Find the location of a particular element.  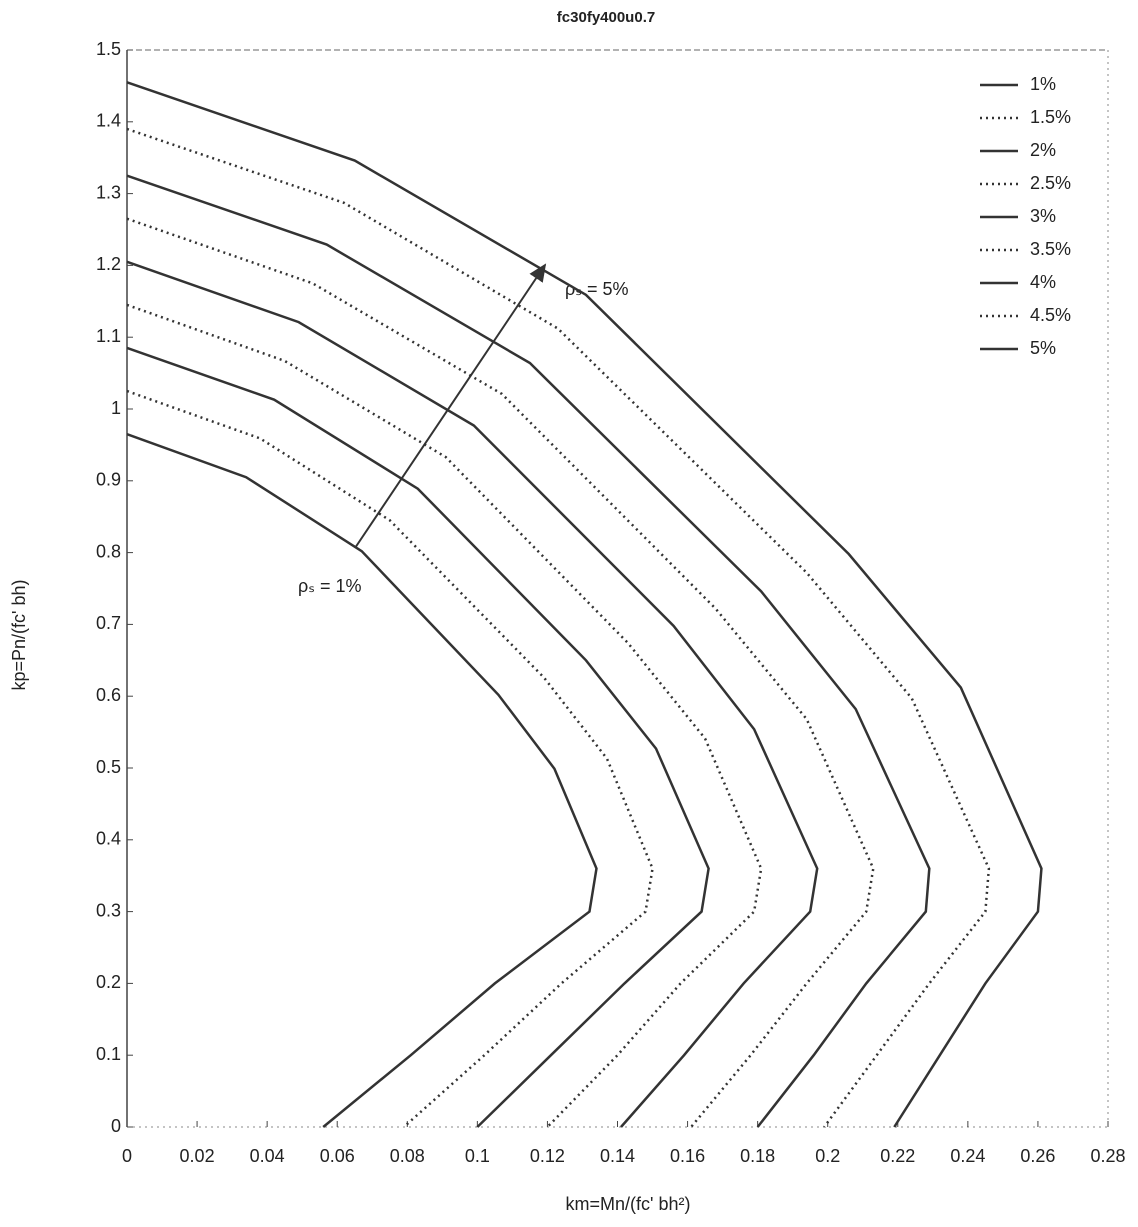

x-axis-label: km=Mn/(fc' bh²) is located at coordinates (628, 1204).